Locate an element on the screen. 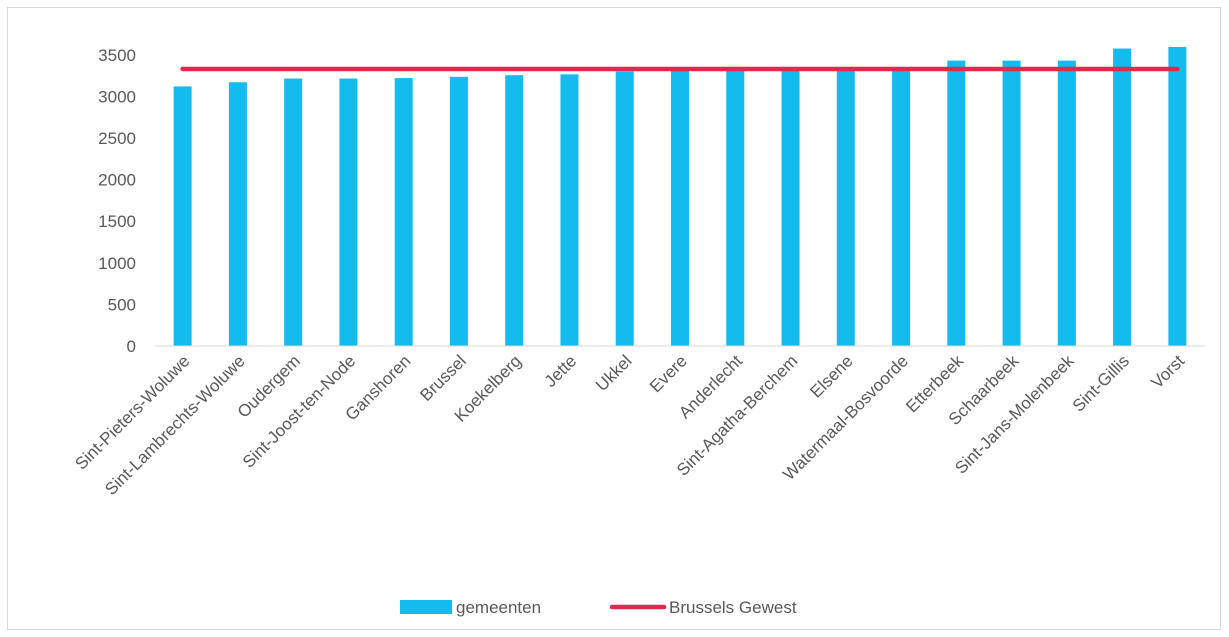  legend-label-brussels-gewest: Brussels Gewest is located at coordinates (733, 607).